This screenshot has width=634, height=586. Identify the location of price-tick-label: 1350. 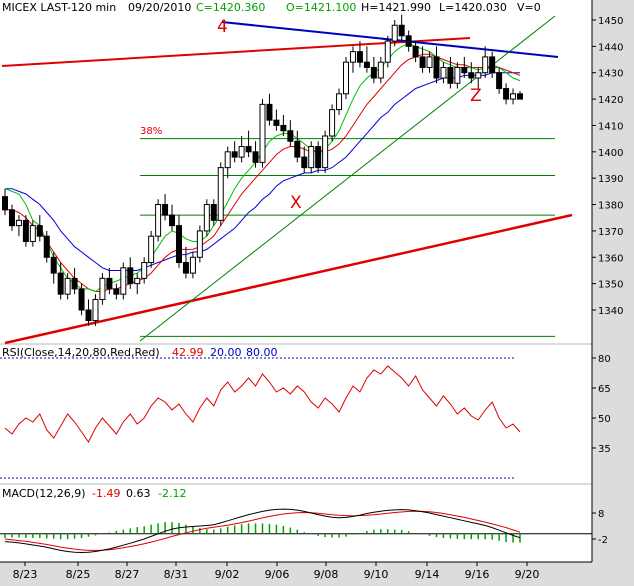
(610, 285).